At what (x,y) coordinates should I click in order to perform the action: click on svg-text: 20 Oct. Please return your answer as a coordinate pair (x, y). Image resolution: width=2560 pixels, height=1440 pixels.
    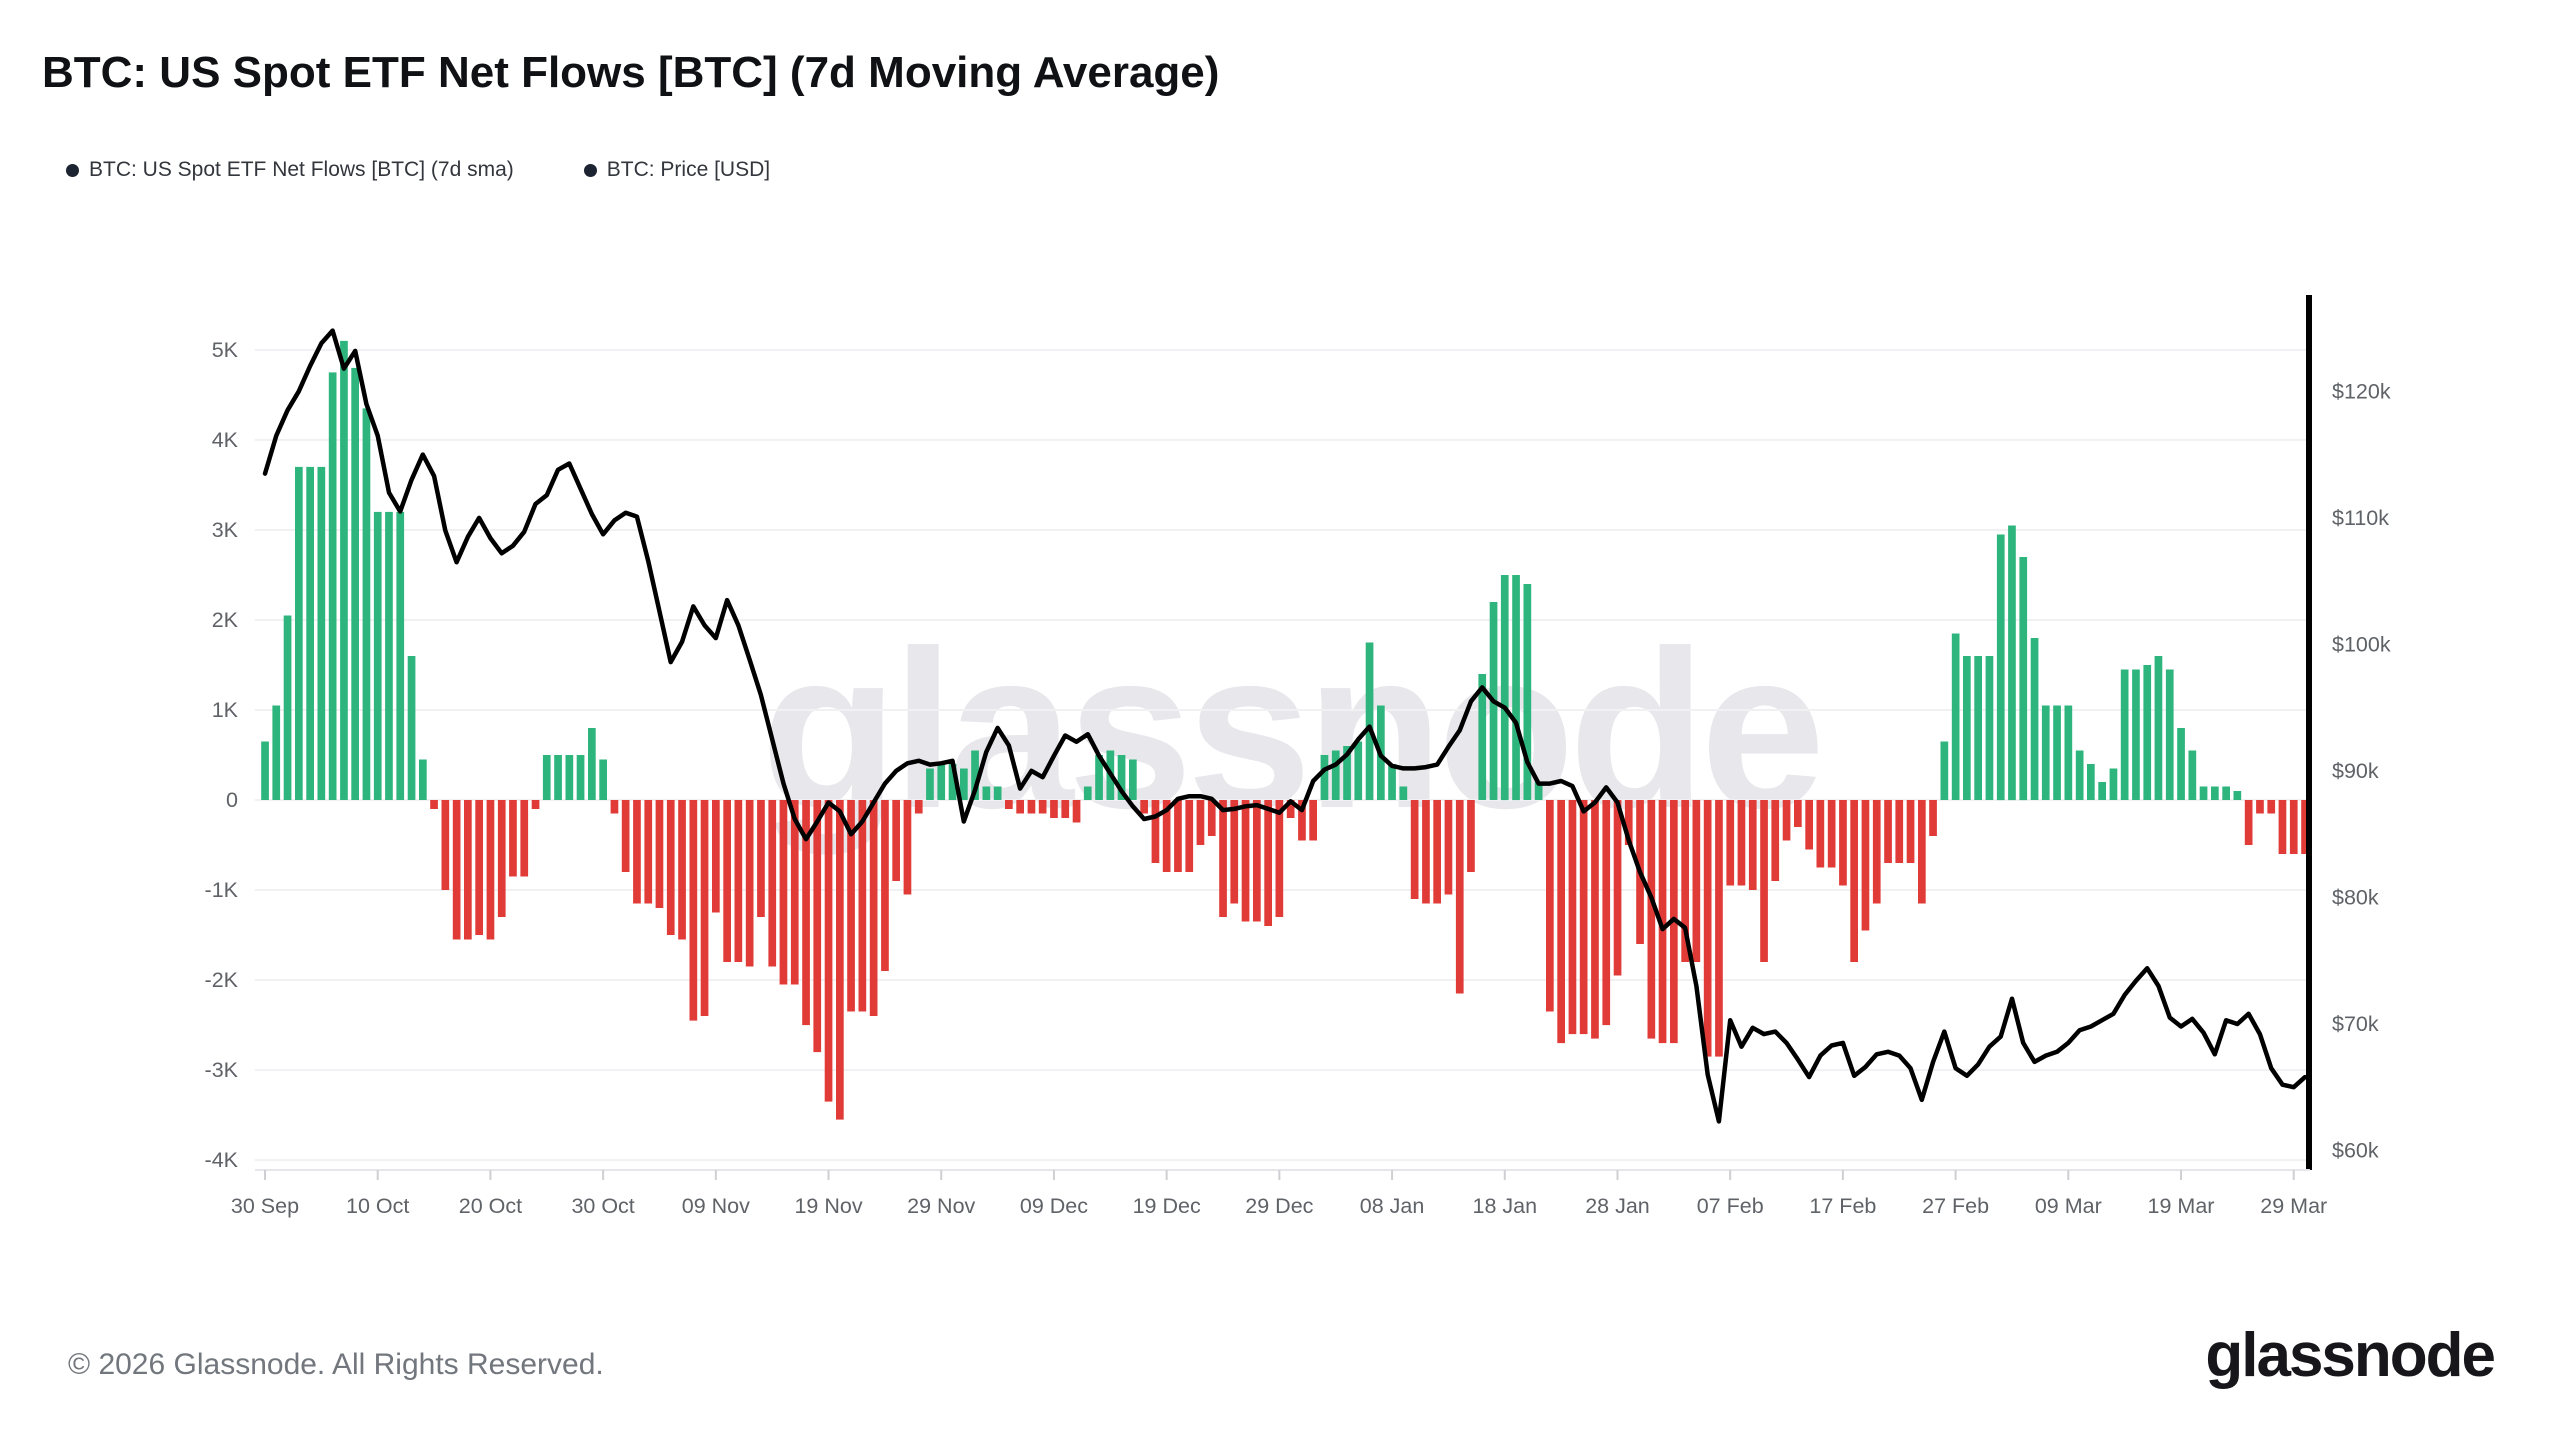
    Looking at the image, I should click on (490, 1206).